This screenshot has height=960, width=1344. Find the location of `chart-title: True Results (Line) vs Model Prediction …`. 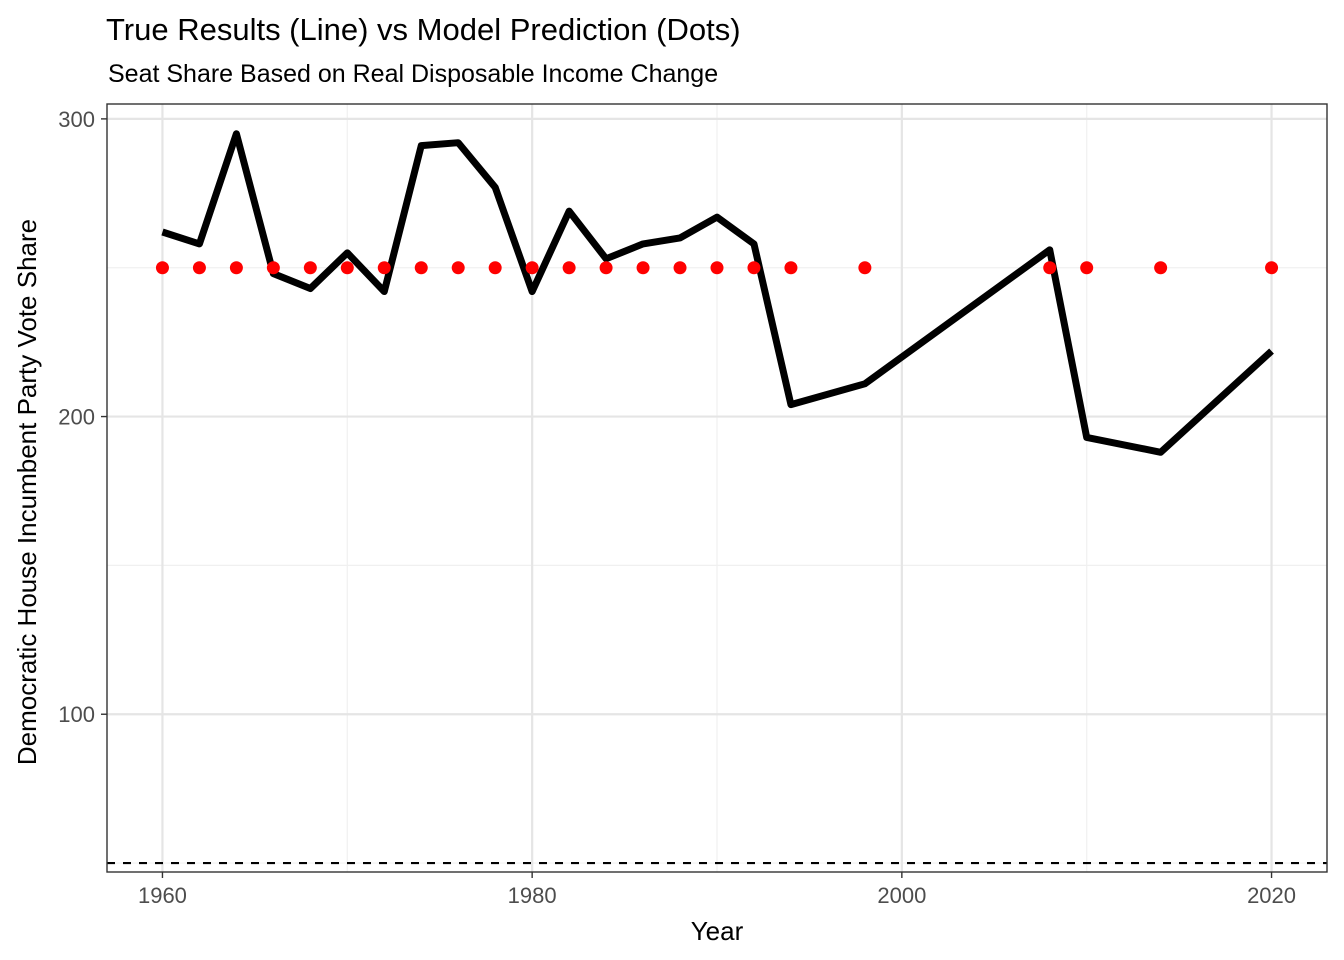

chart-title: True Results (Line) vs Model Prediction … is located at coordinates (423, 29).